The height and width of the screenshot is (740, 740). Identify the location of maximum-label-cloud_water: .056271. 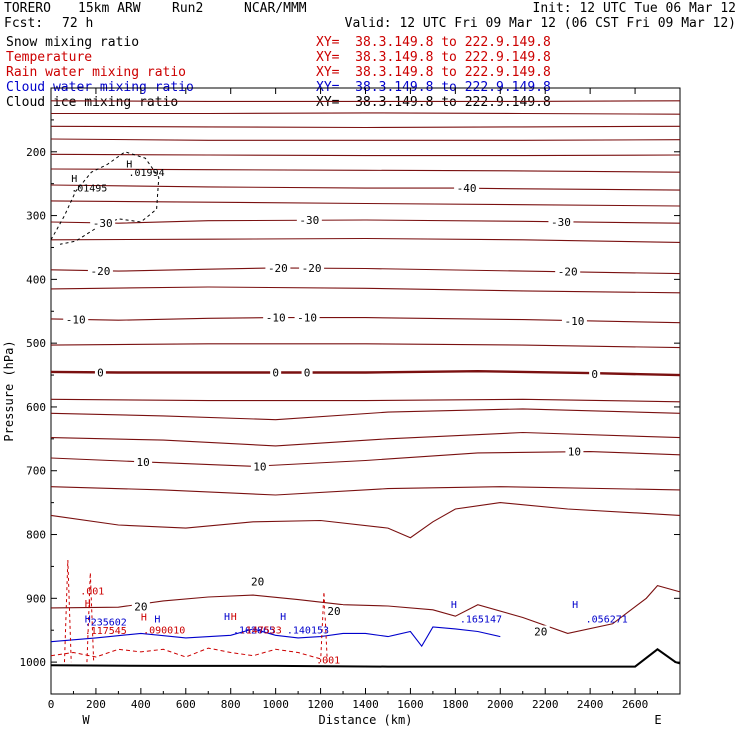
(607, 620).